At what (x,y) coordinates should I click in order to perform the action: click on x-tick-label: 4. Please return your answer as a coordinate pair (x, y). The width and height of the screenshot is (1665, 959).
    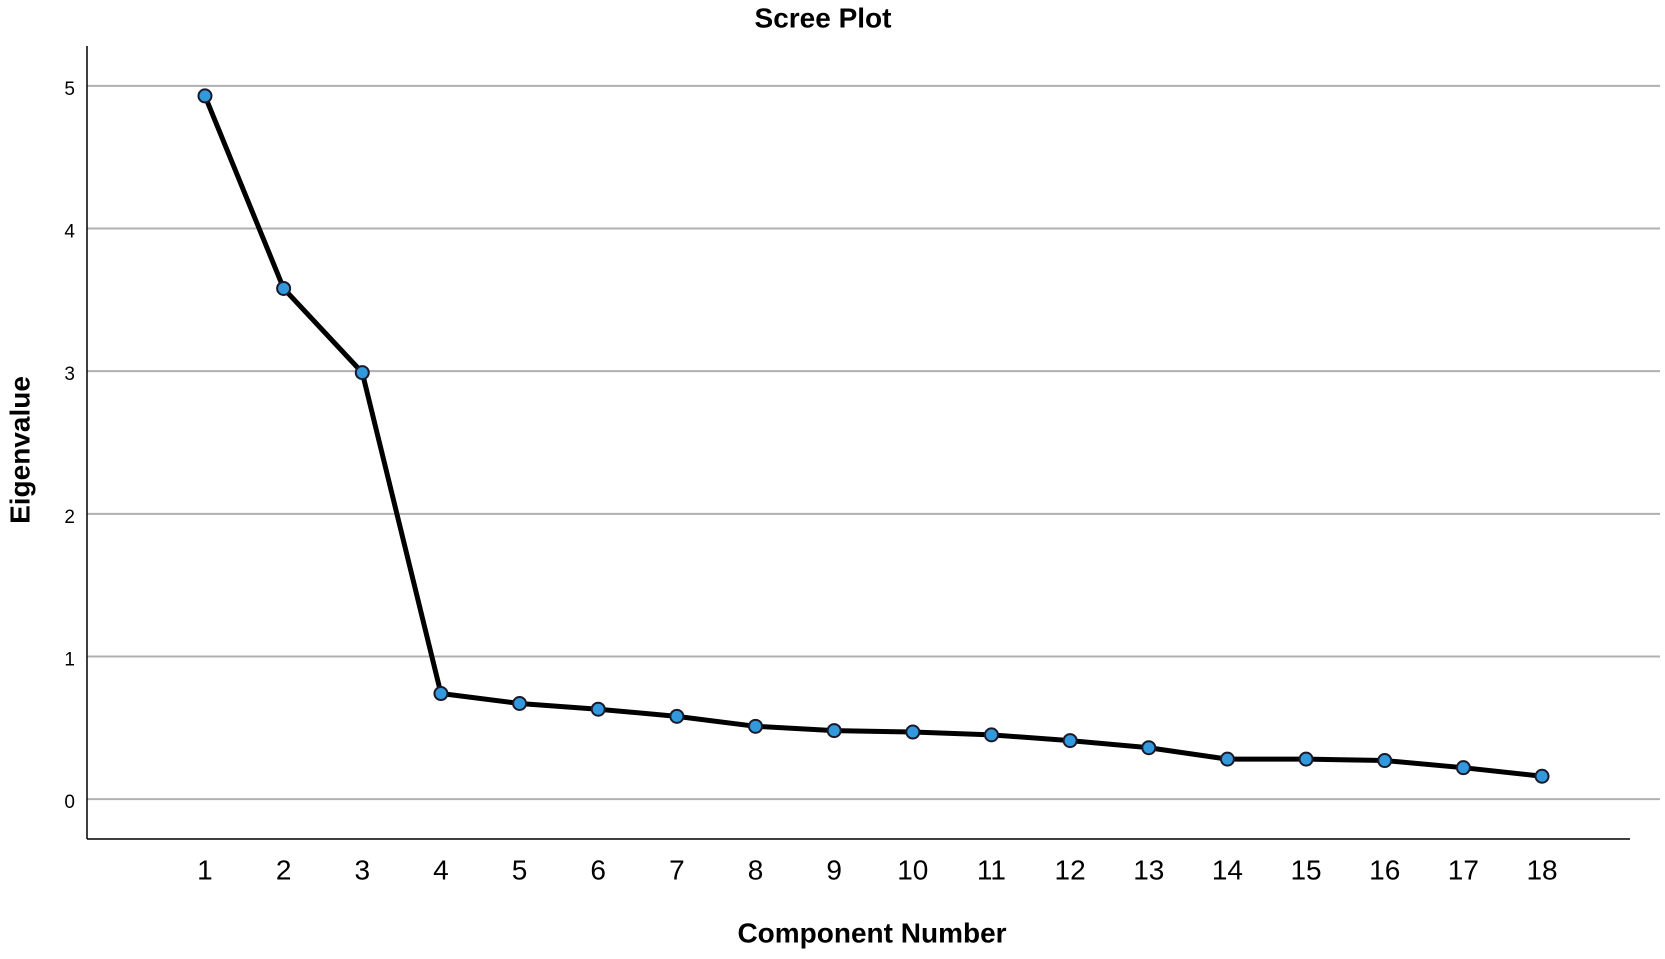
    Looking at the image, I should click on (441, 869).